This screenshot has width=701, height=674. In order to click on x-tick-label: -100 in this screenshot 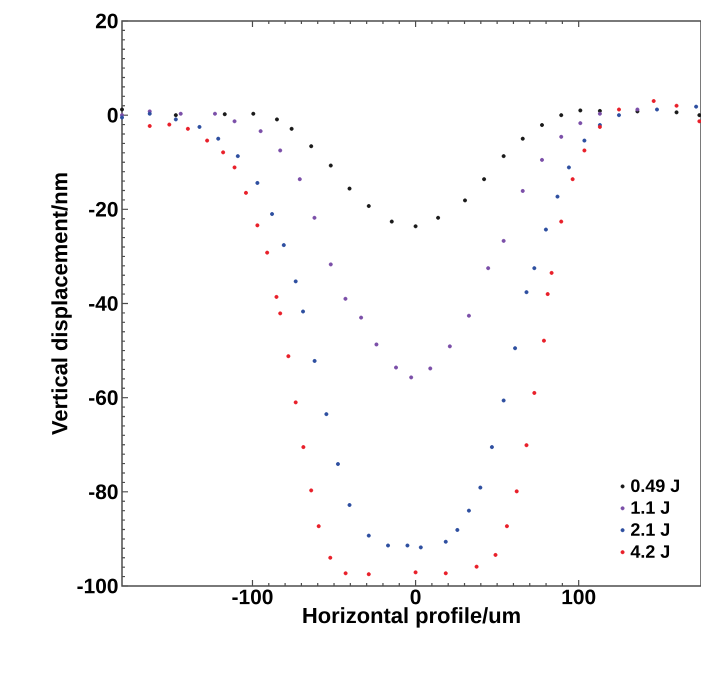, I will do `click(252, 597)`.